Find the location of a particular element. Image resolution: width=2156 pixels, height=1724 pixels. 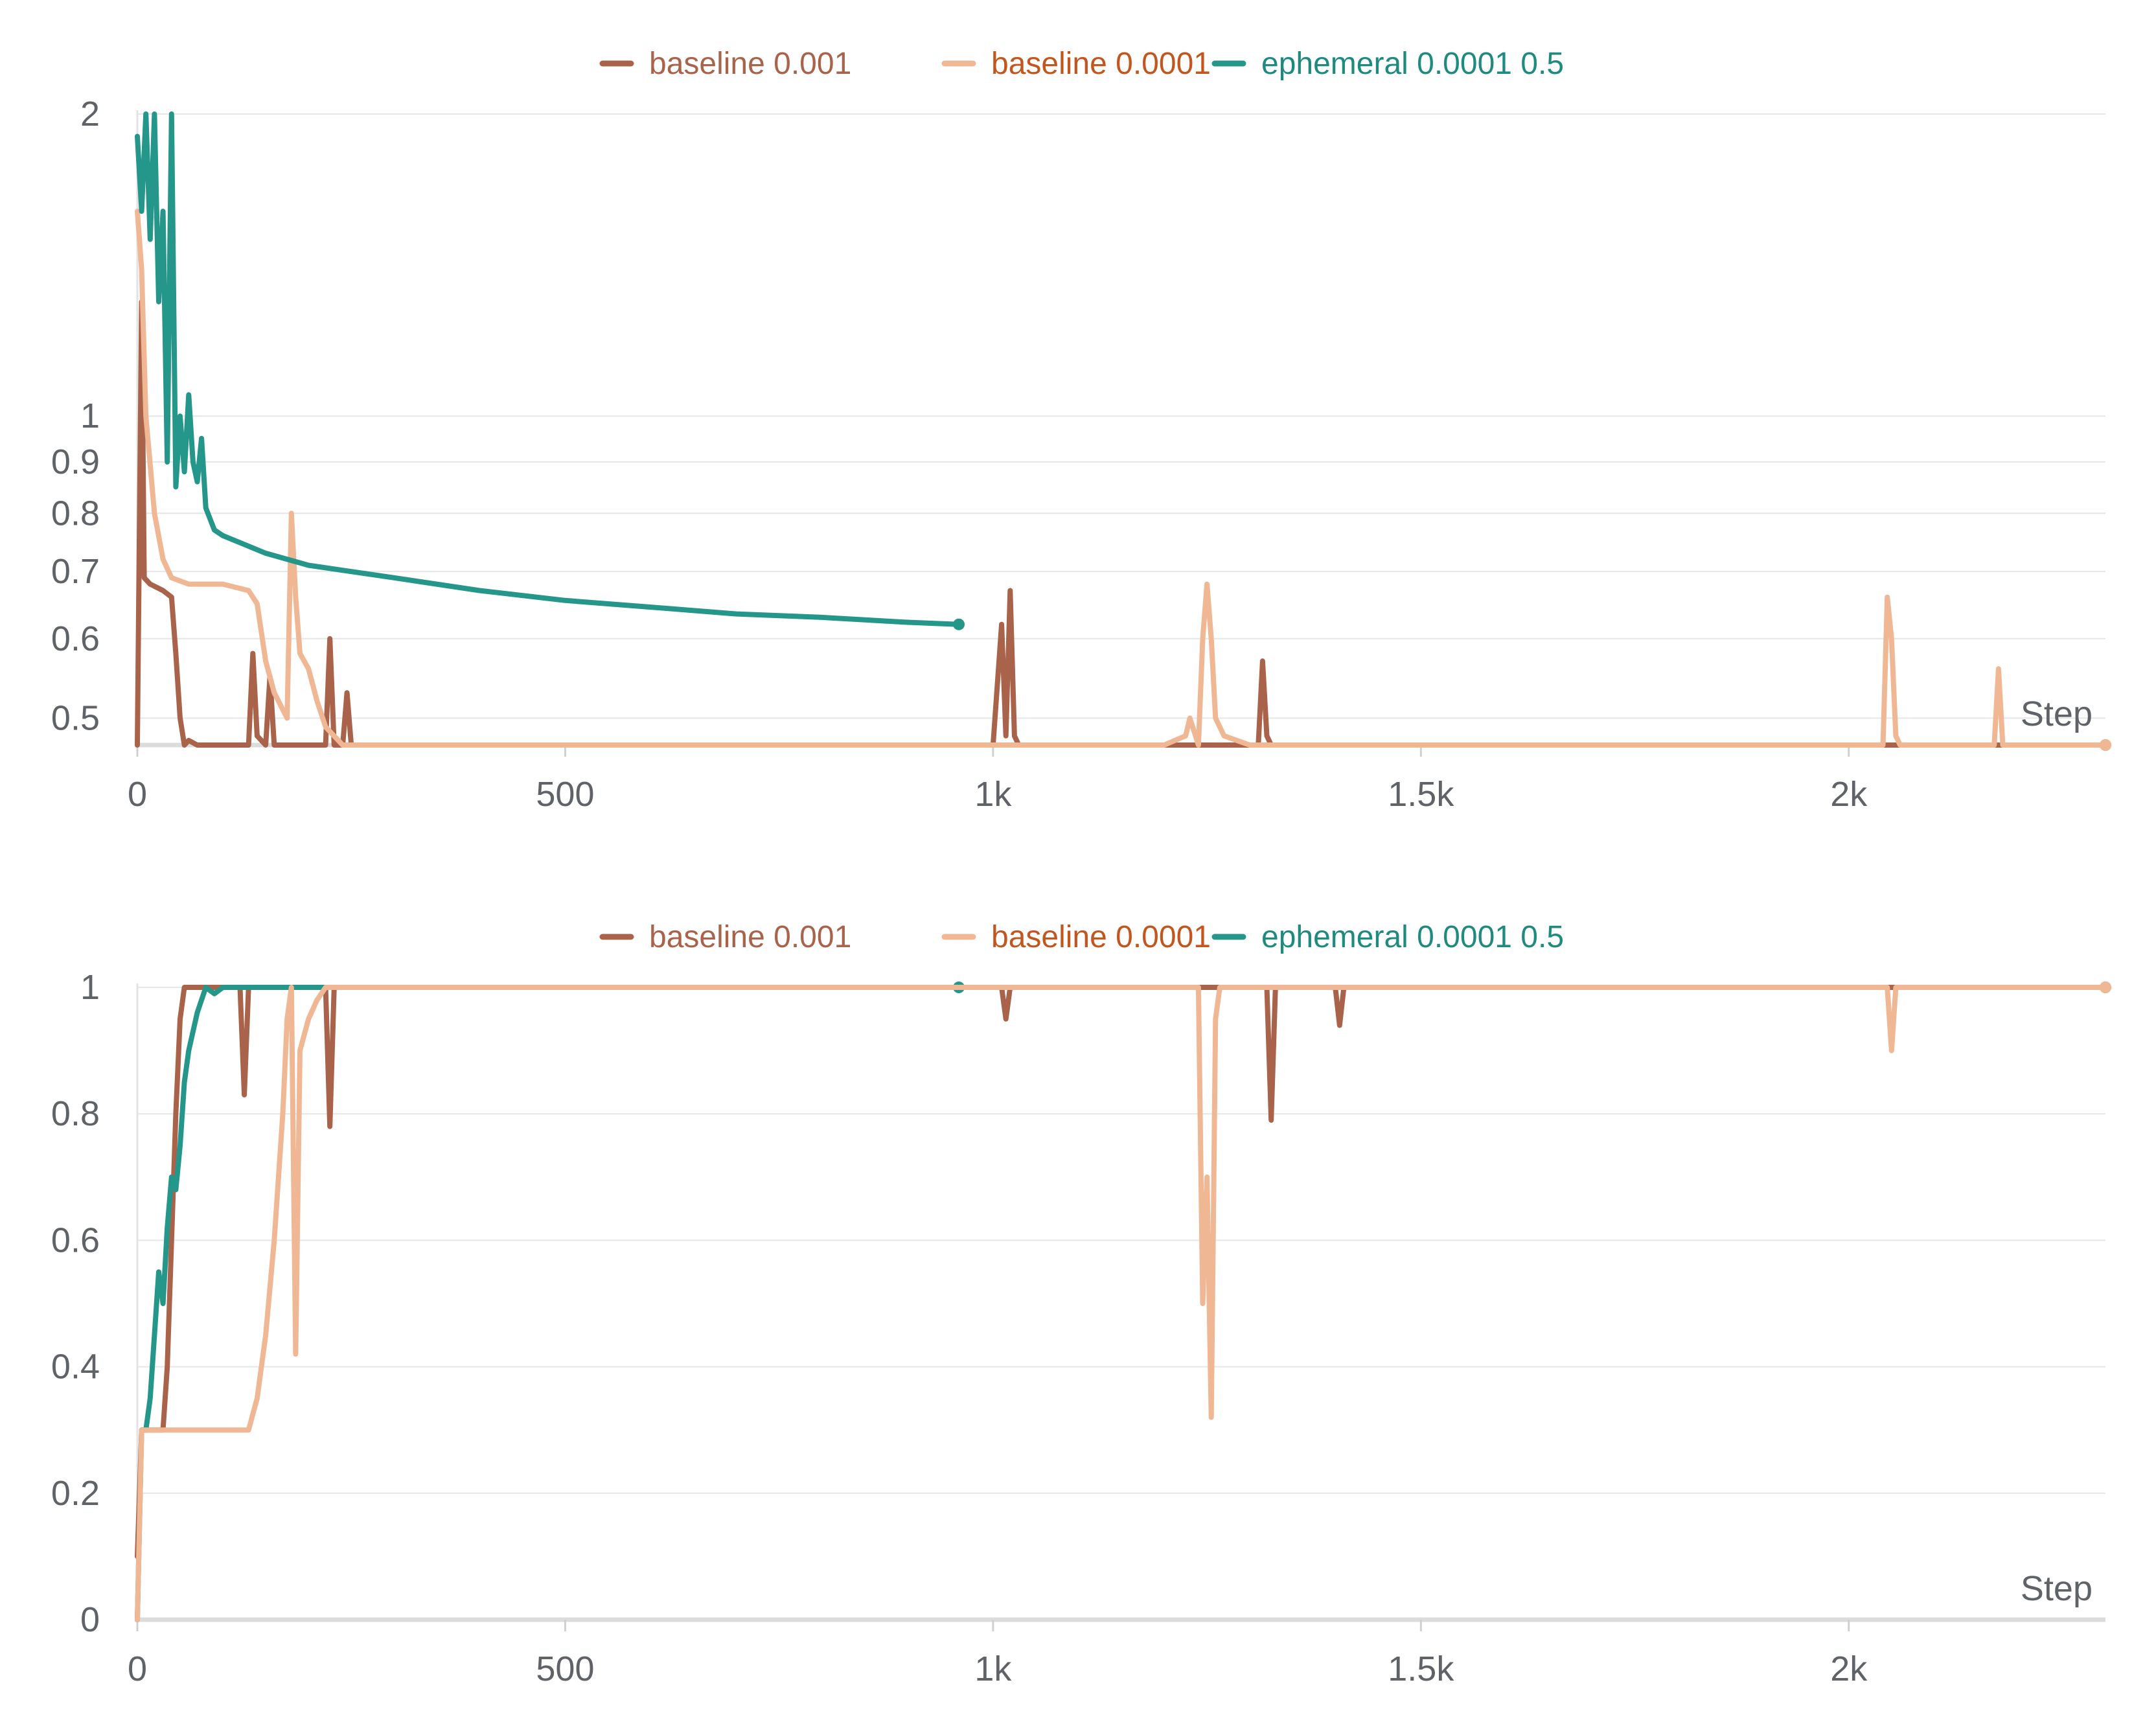

y-tick-label: 2 is located at coordinates (90, 114).